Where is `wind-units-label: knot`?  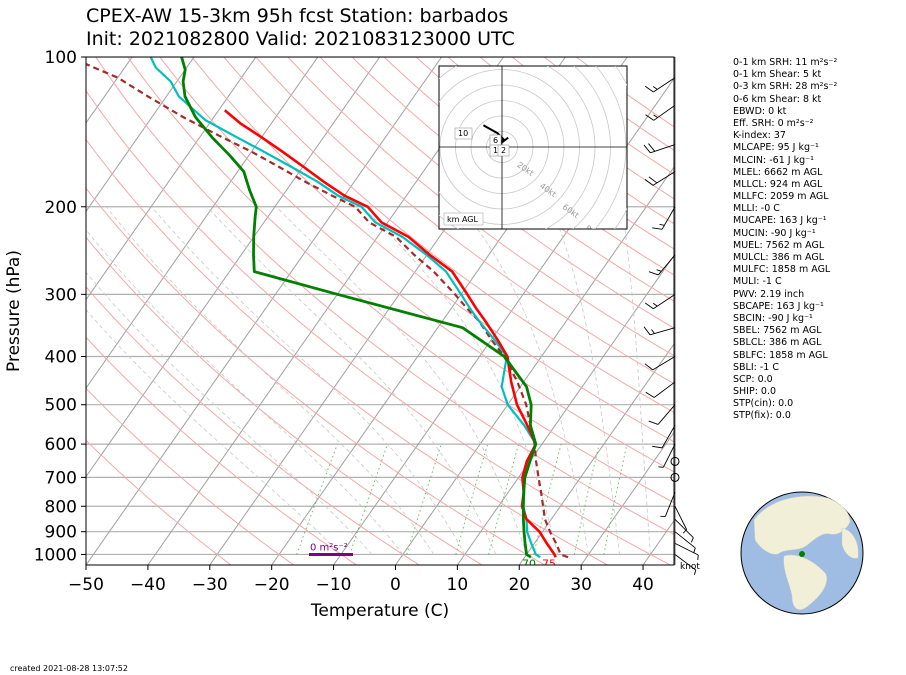
wind-units-label: knot is located at coordinates (690, 567).